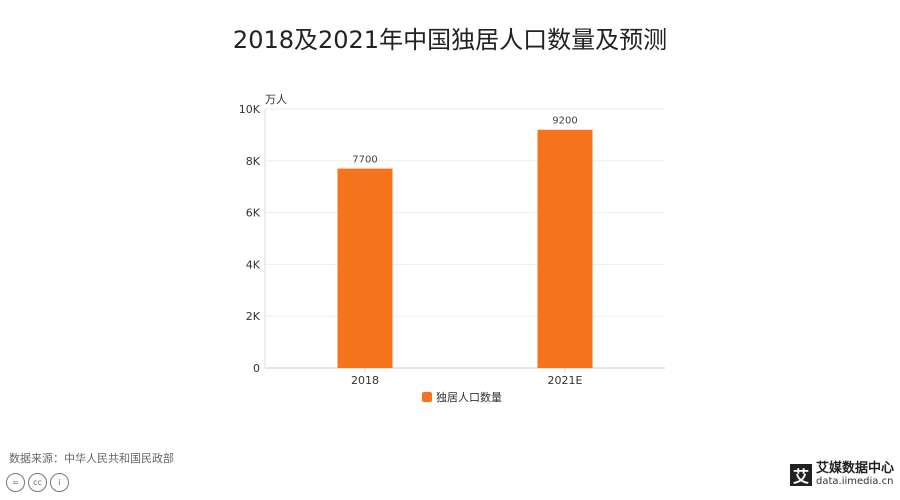  I want to click on equals-icon: =, so click(15, 482).